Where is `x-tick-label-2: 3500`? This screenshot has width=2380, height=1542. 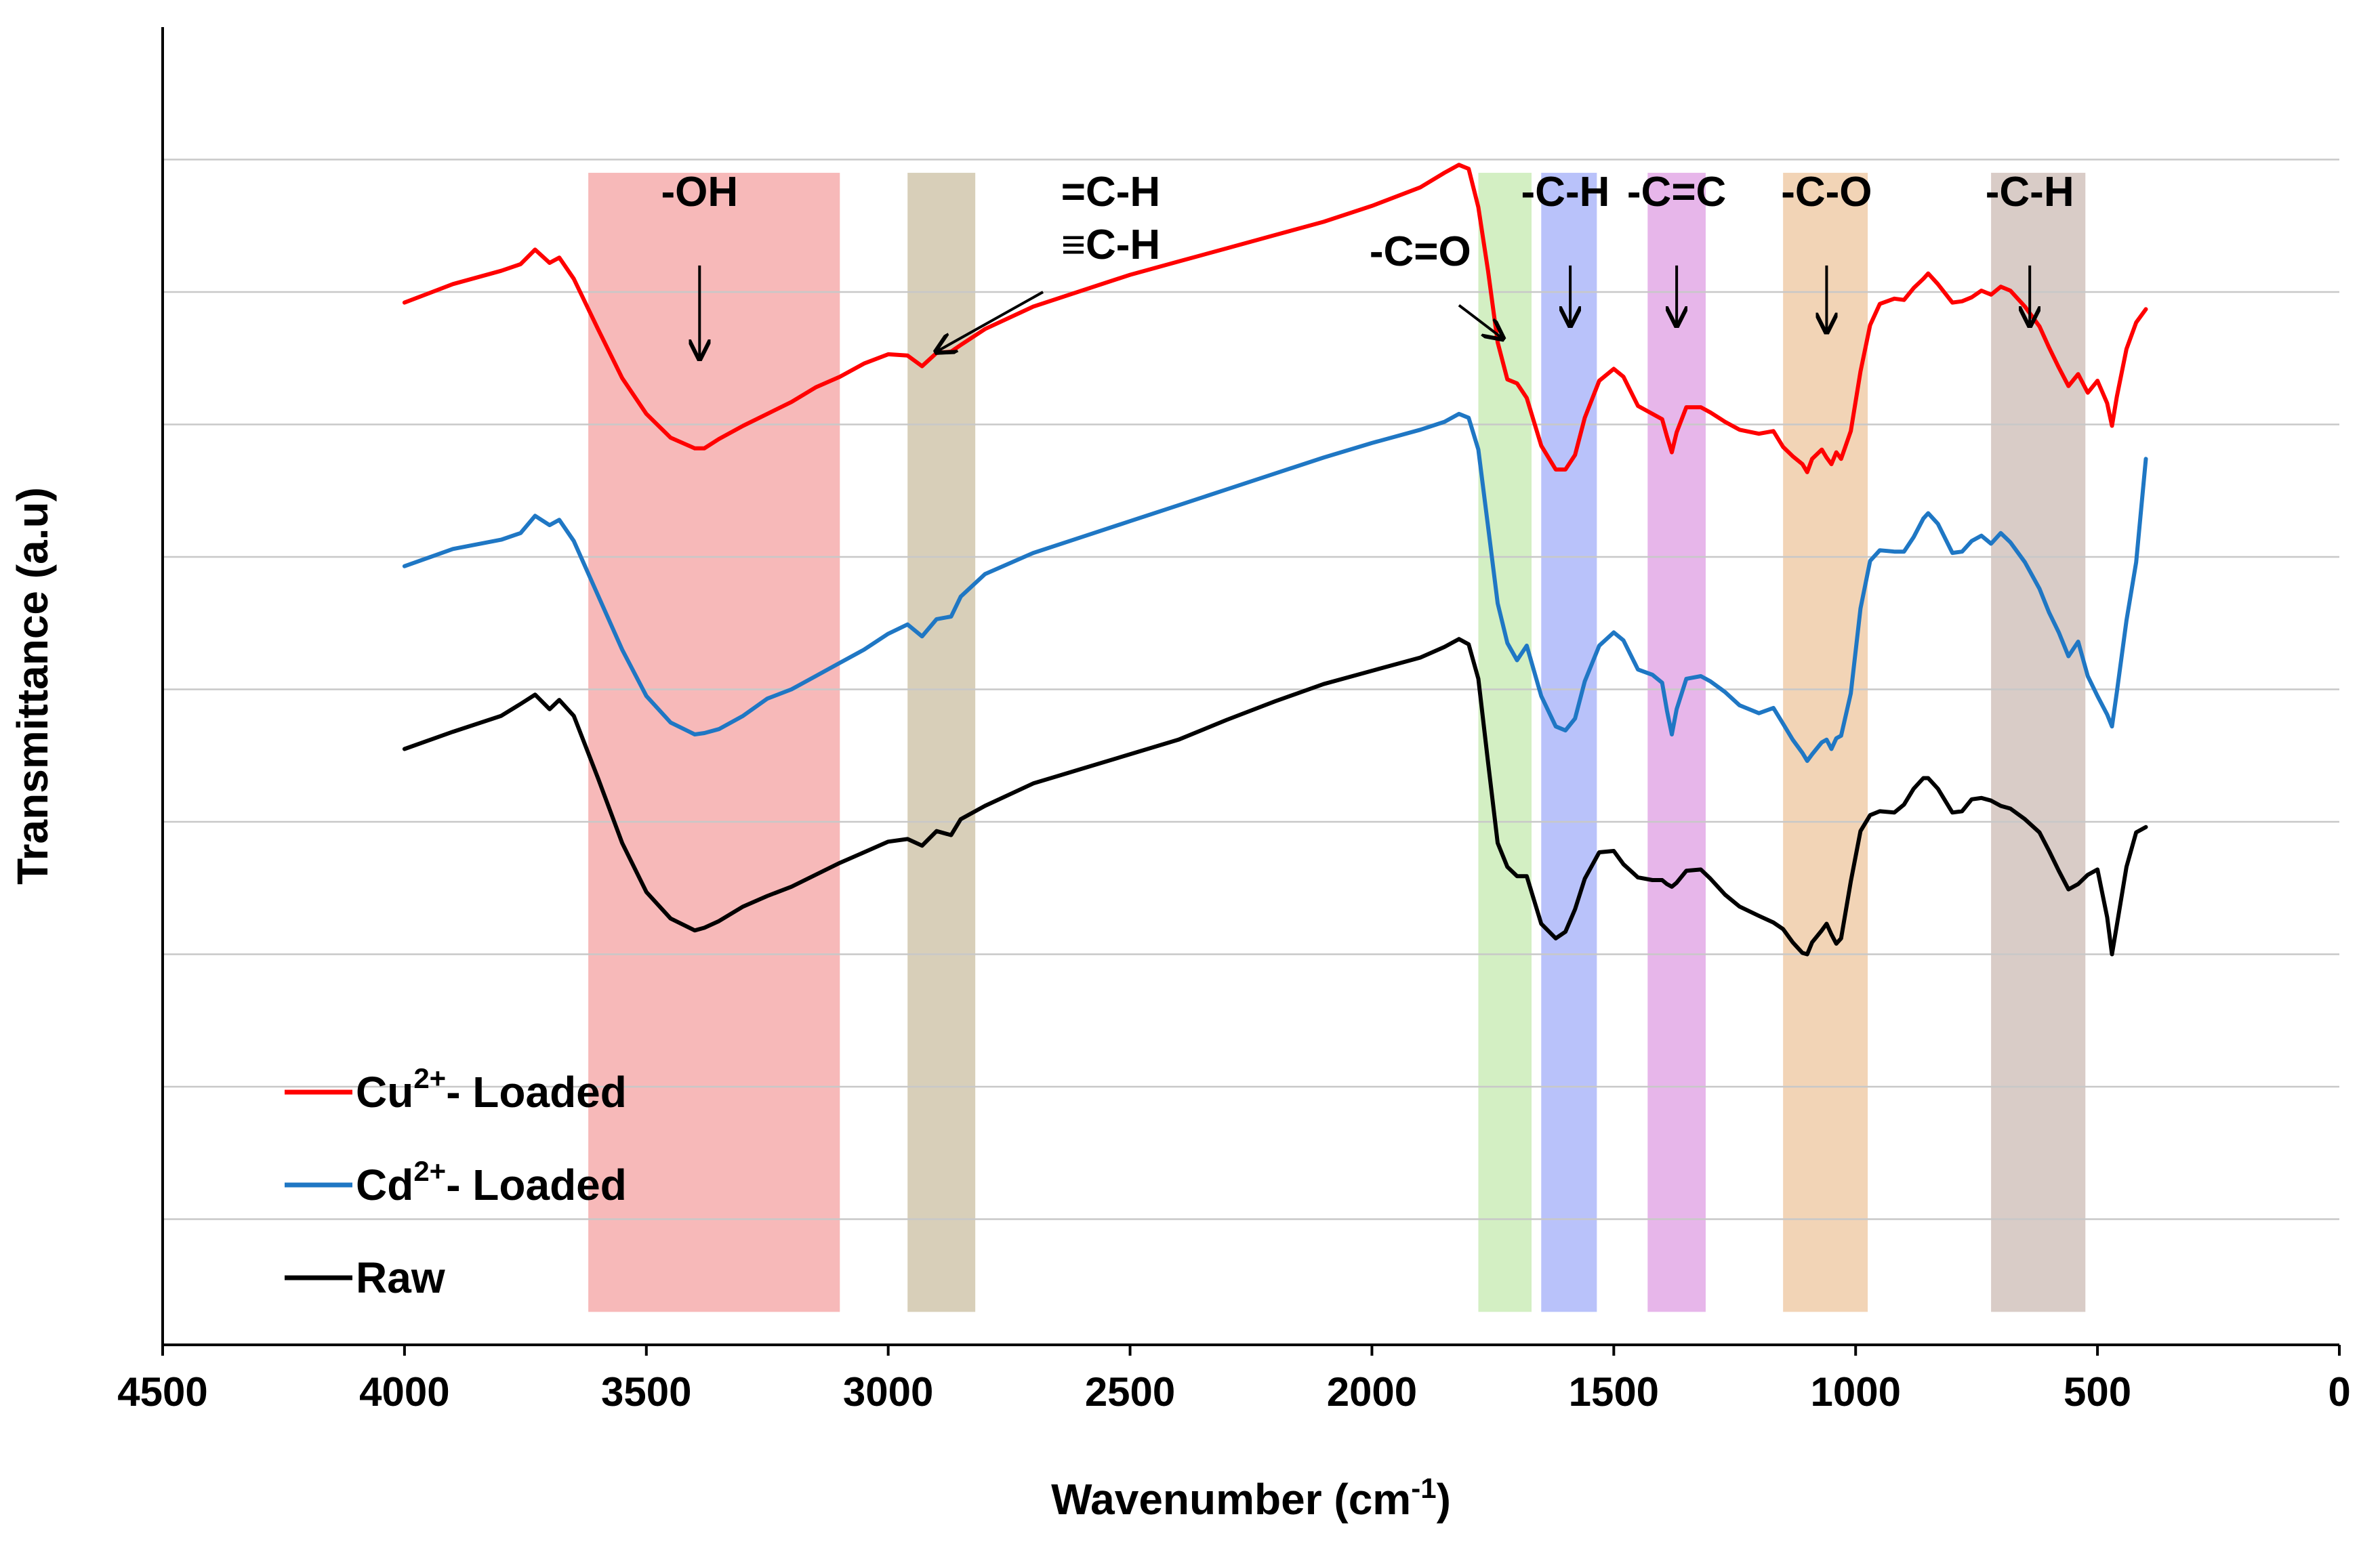 x-tick-label-2: 3500 is located at coordinates (646, 1392).